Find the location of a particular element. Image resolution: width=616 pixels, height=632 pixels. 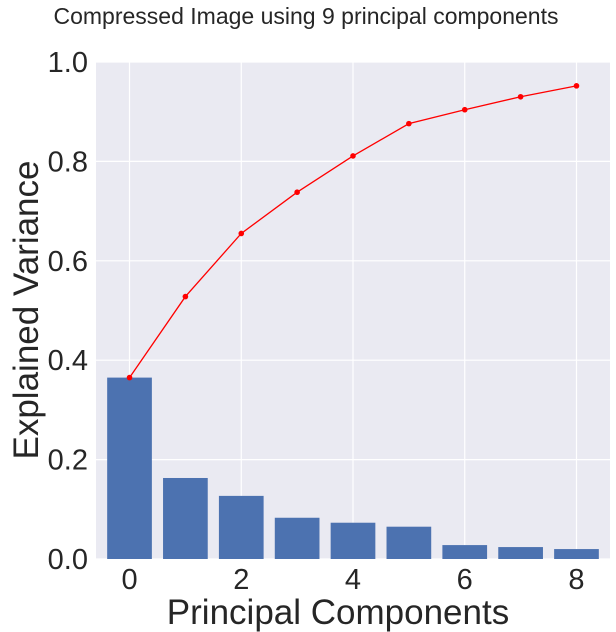

y-tick-label: 0.6 is located at coordinates (68, 262).